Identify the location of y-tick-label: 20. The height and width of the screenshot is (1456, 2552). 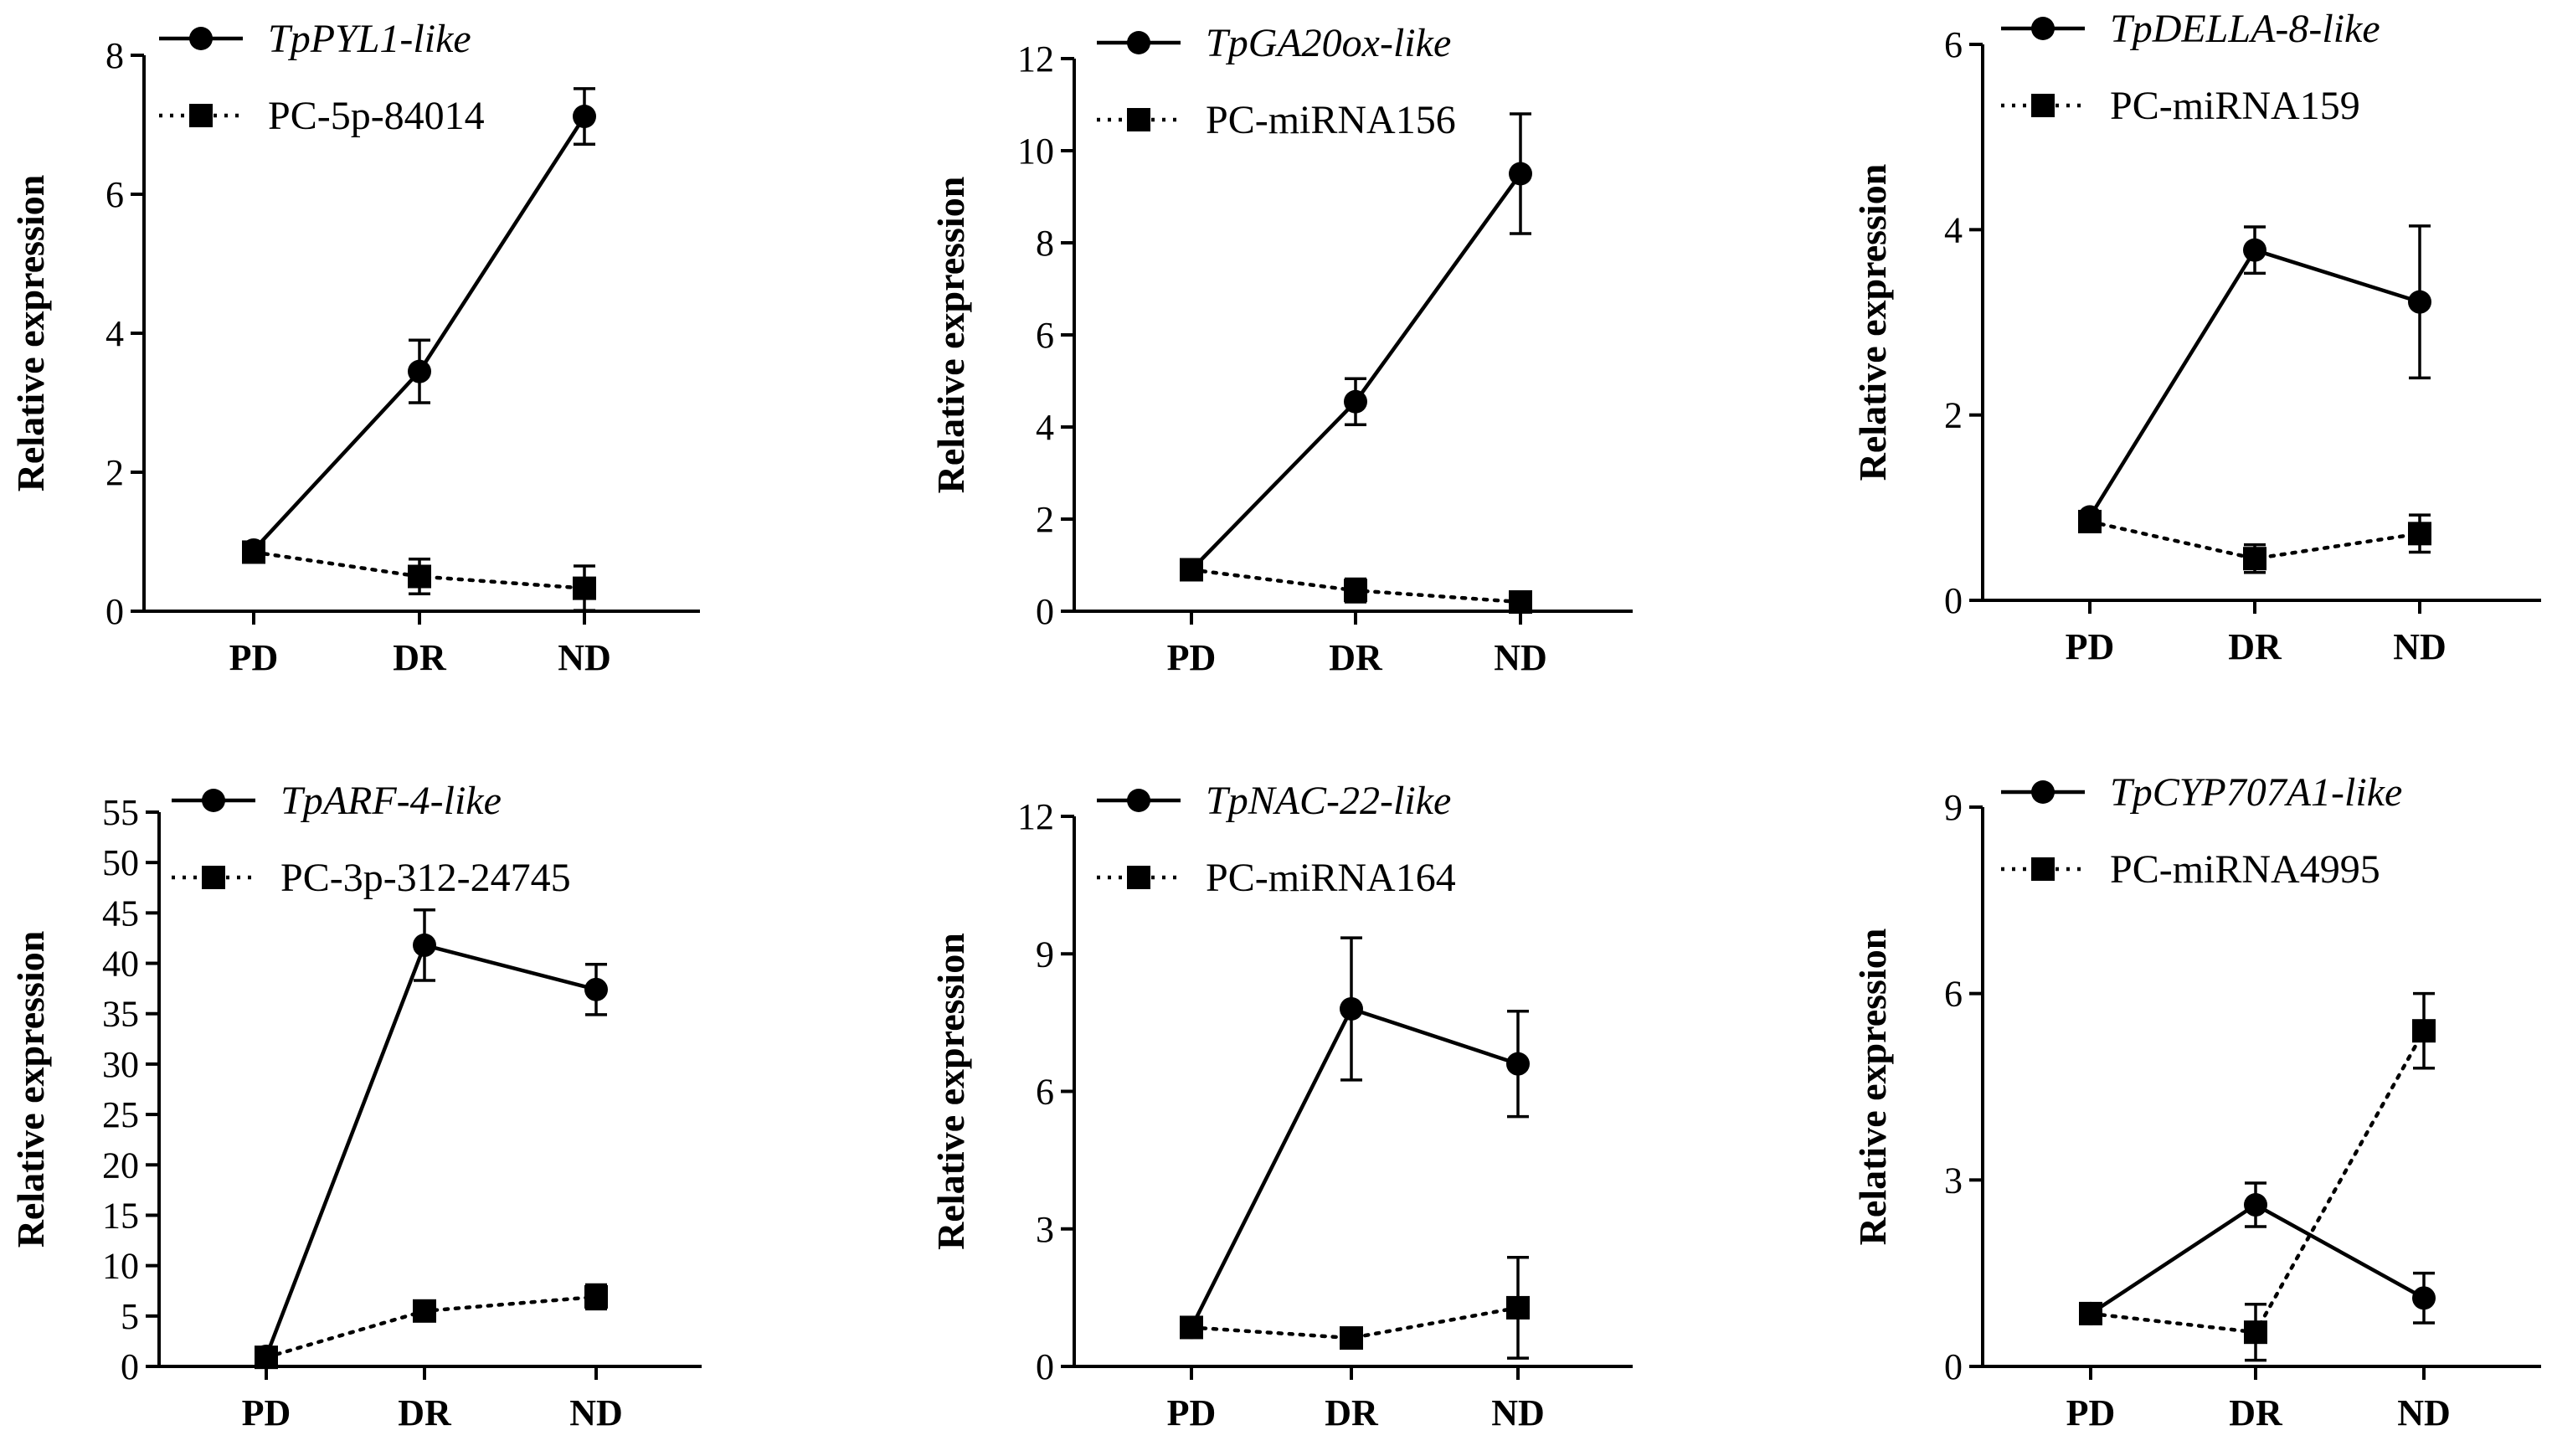
(120, 1165).